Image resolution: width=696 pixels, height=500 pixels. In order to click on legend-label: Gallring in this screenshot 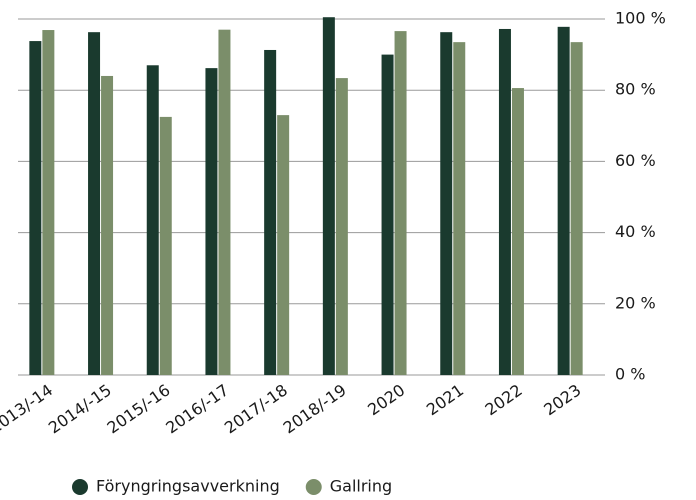, I will do `click(361, 486)`.